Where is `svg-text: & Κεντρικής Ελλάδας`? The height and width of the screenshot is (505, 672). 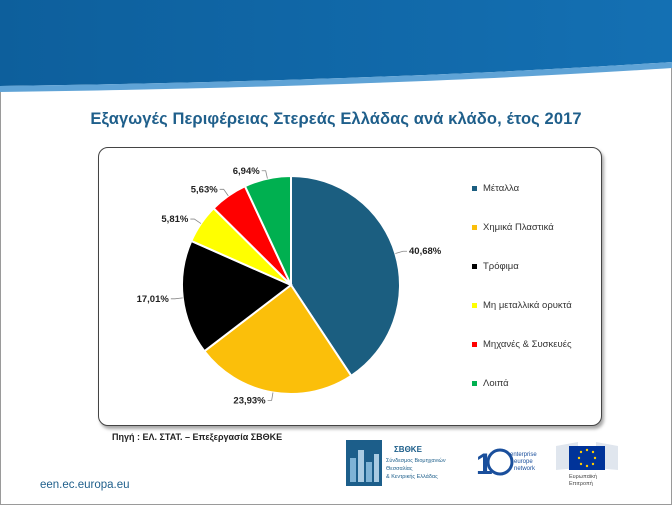
svg-text: & Κεντρικής Ελλάδας is located at coordinates (412, 476).